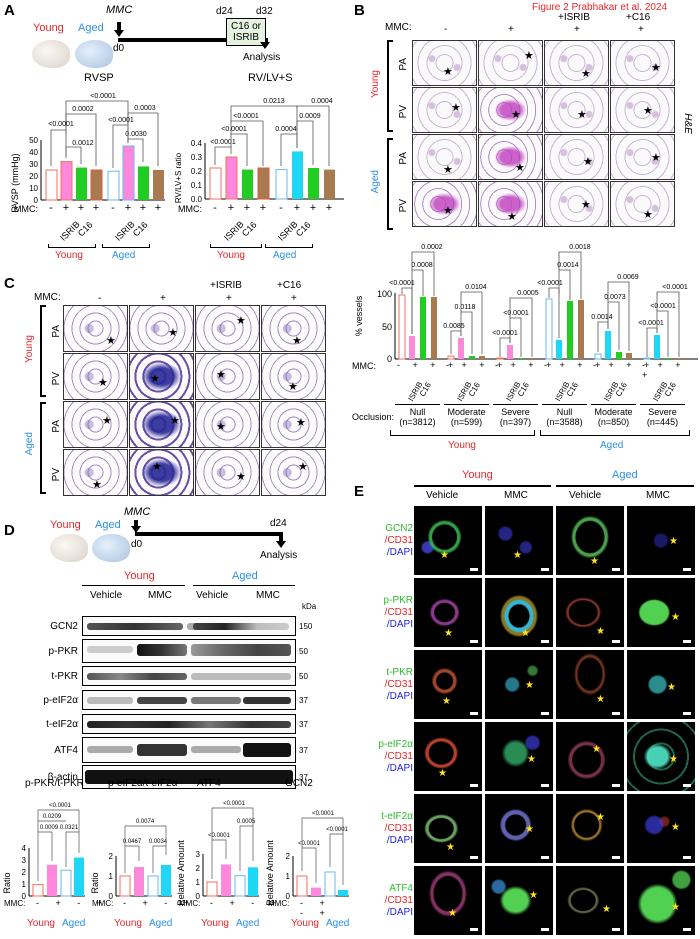 This screenshot has width=700, height=939. Describe the element at coordinates (106, 595) in the screenshot. I see `condition-label: Vehicle` at that location.